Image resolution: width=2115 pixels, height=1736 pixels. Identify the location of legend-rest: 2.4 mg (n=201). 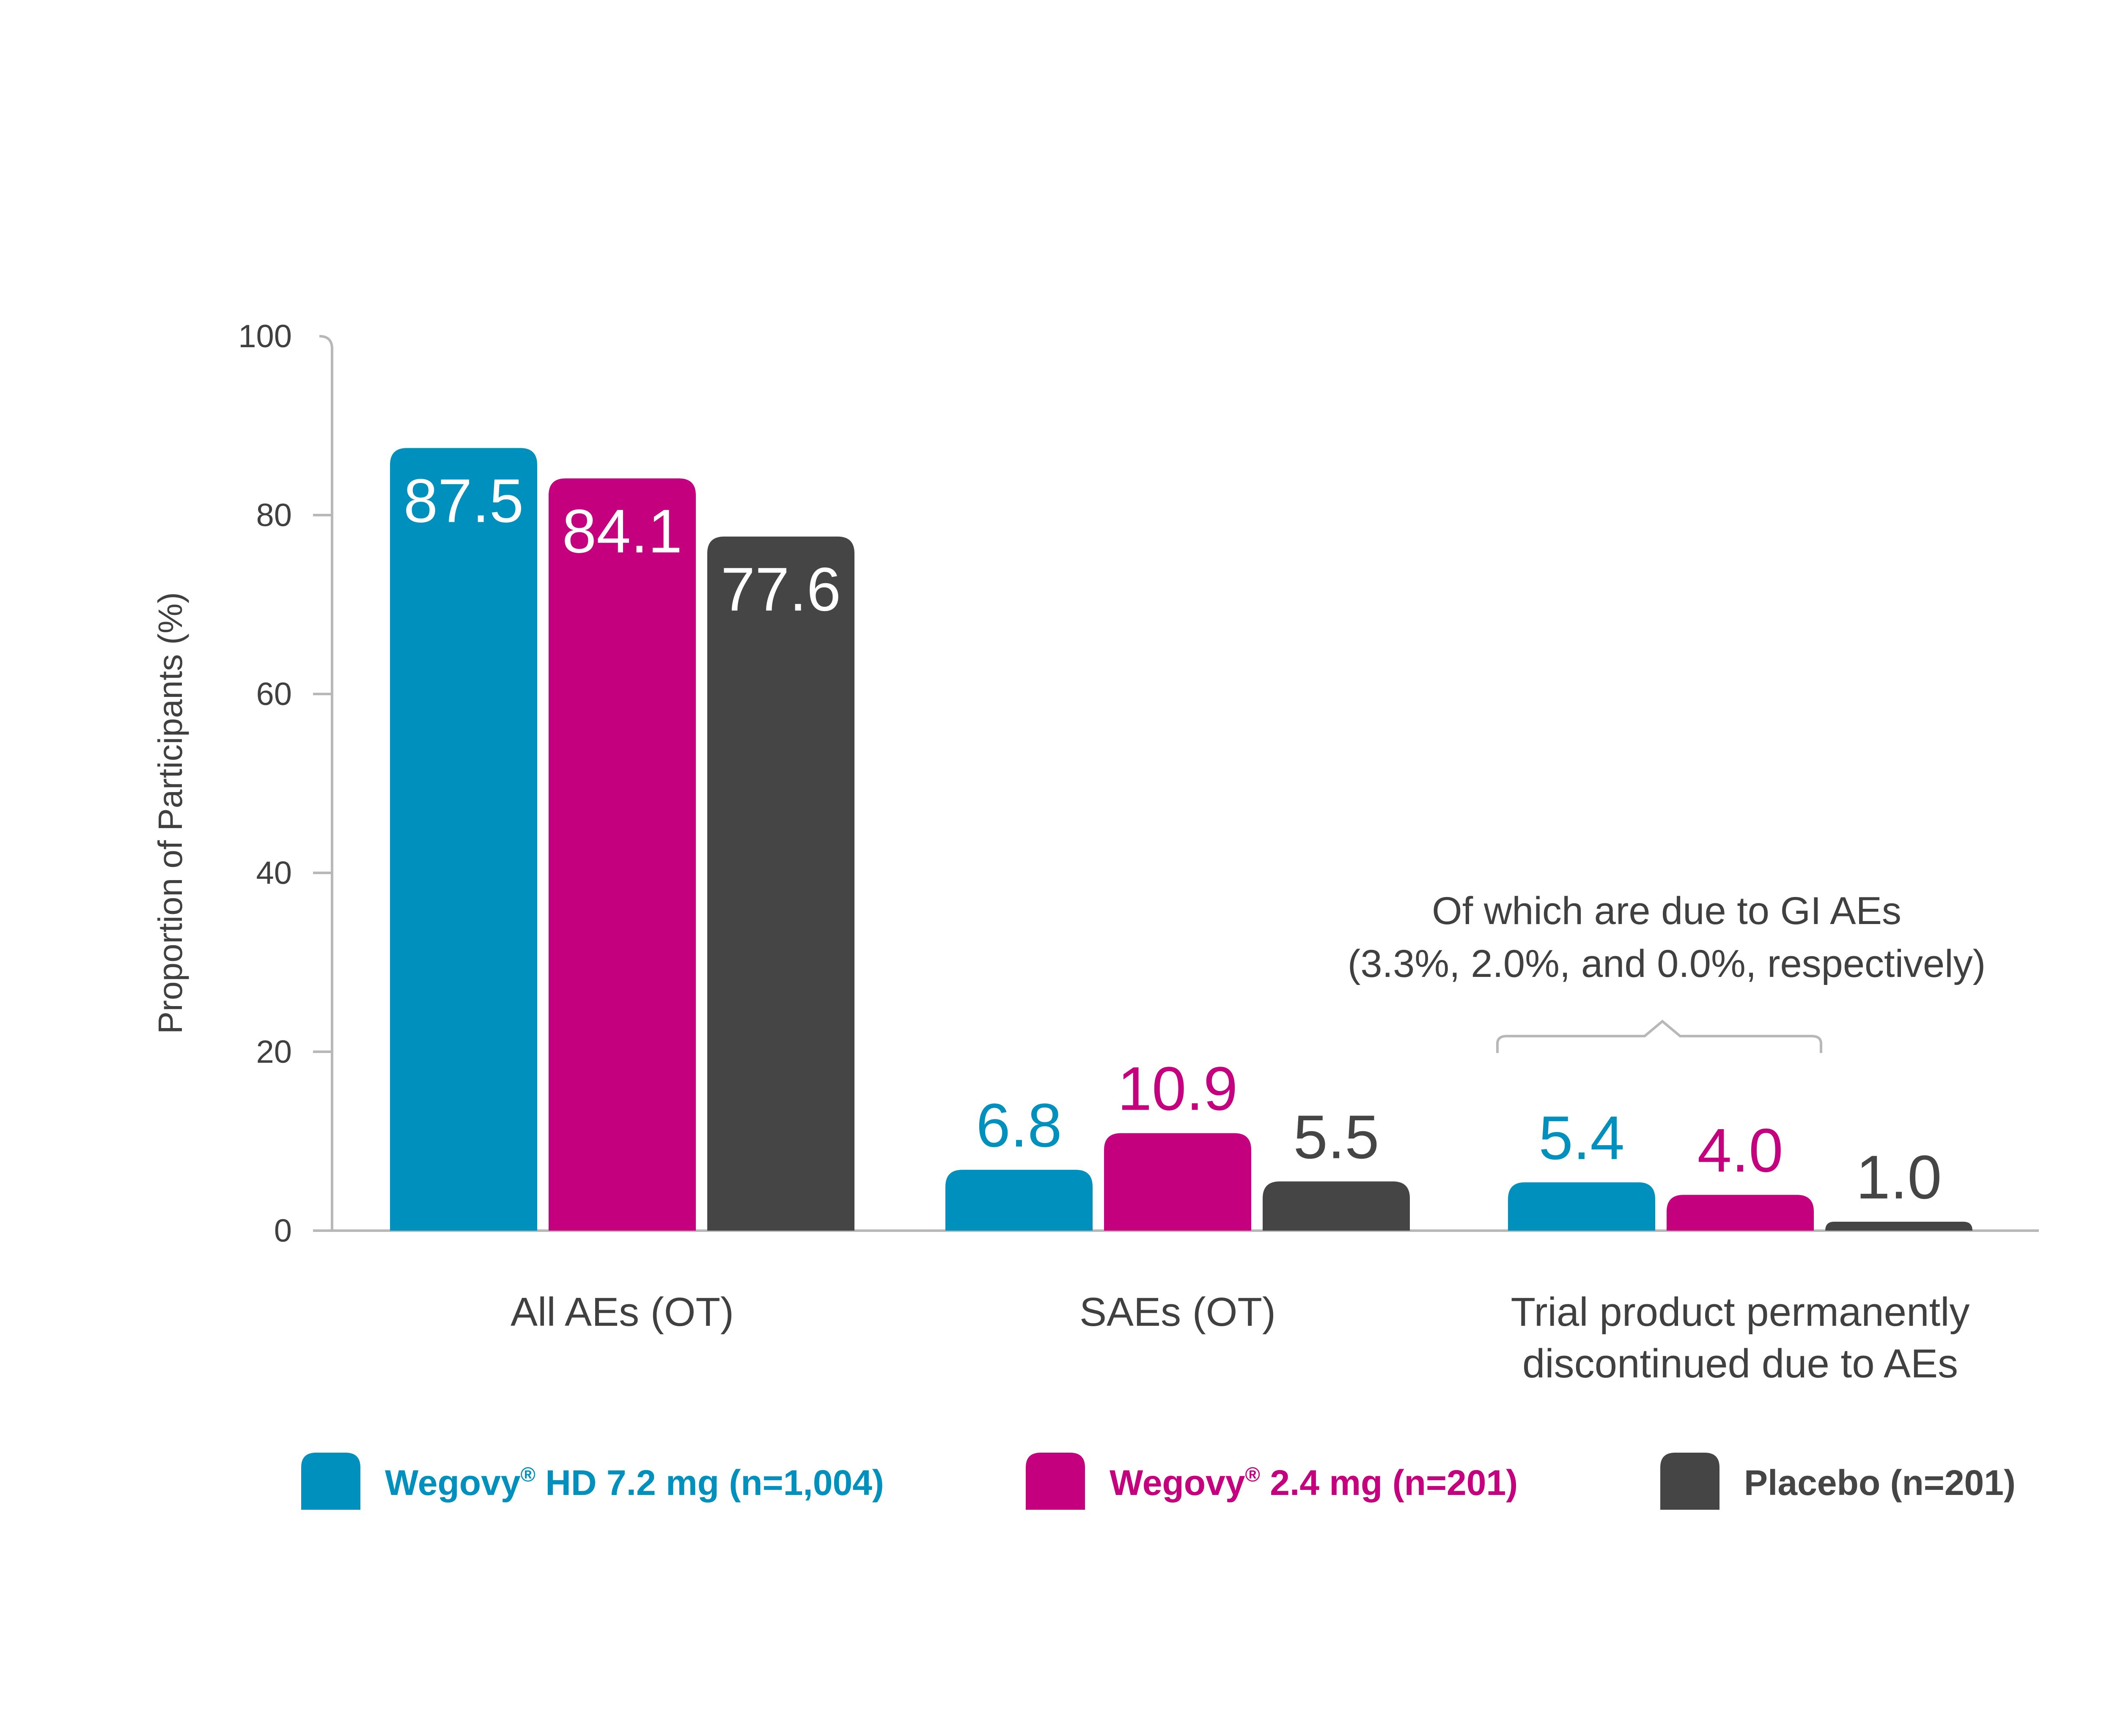
(1389, 1483).